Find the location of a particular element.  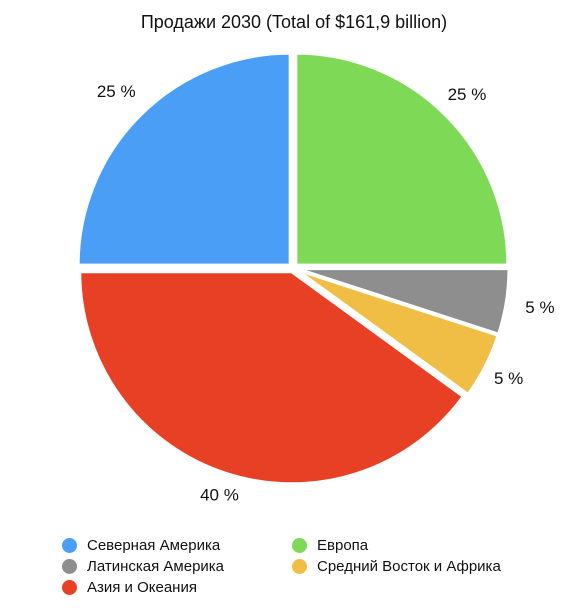

legend-item: Северная Америка is located at coordinates (177, 545).